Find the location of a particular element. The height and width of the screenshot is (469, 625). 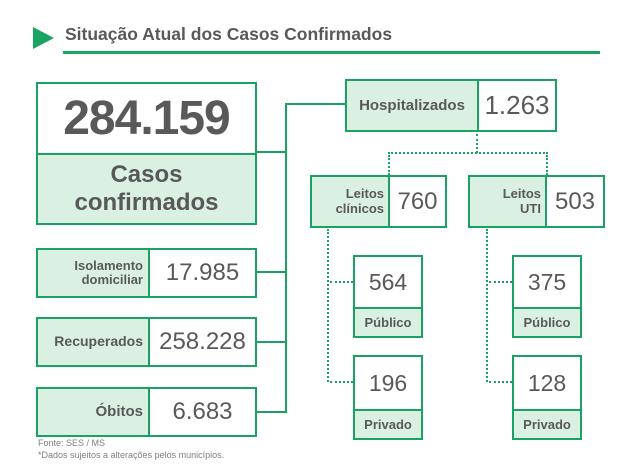

hospitalized-card: Hospitalizados 1.263 is located at coordinates (451, 105).